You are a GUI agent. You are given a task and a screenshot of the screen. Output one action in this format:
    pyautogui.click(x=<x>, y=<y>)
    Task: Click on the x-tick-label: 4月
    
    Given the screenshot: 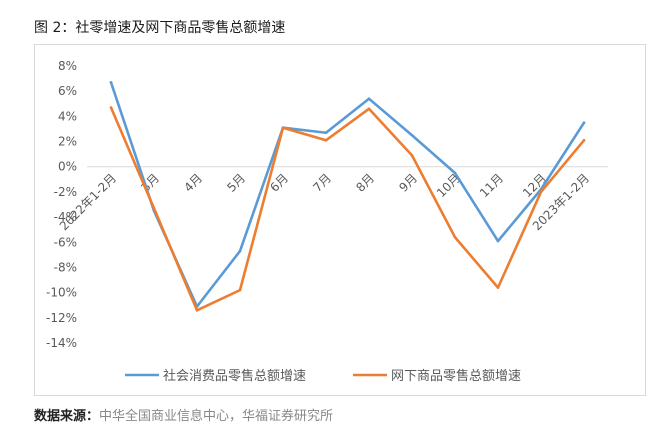 What is the action you would take?
    pyautogui.click(x=193, y=183)
    